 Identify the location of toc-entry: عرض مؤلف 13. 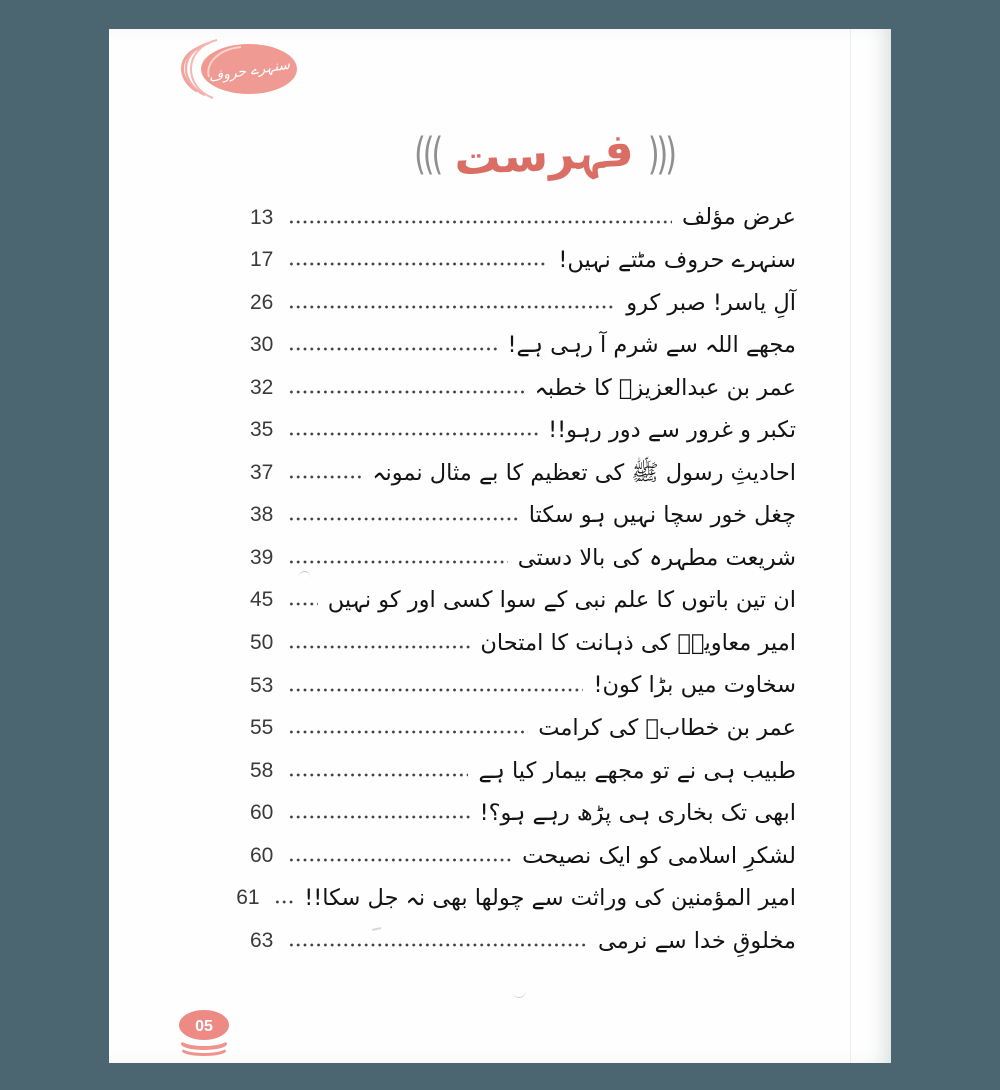
(523, 210).